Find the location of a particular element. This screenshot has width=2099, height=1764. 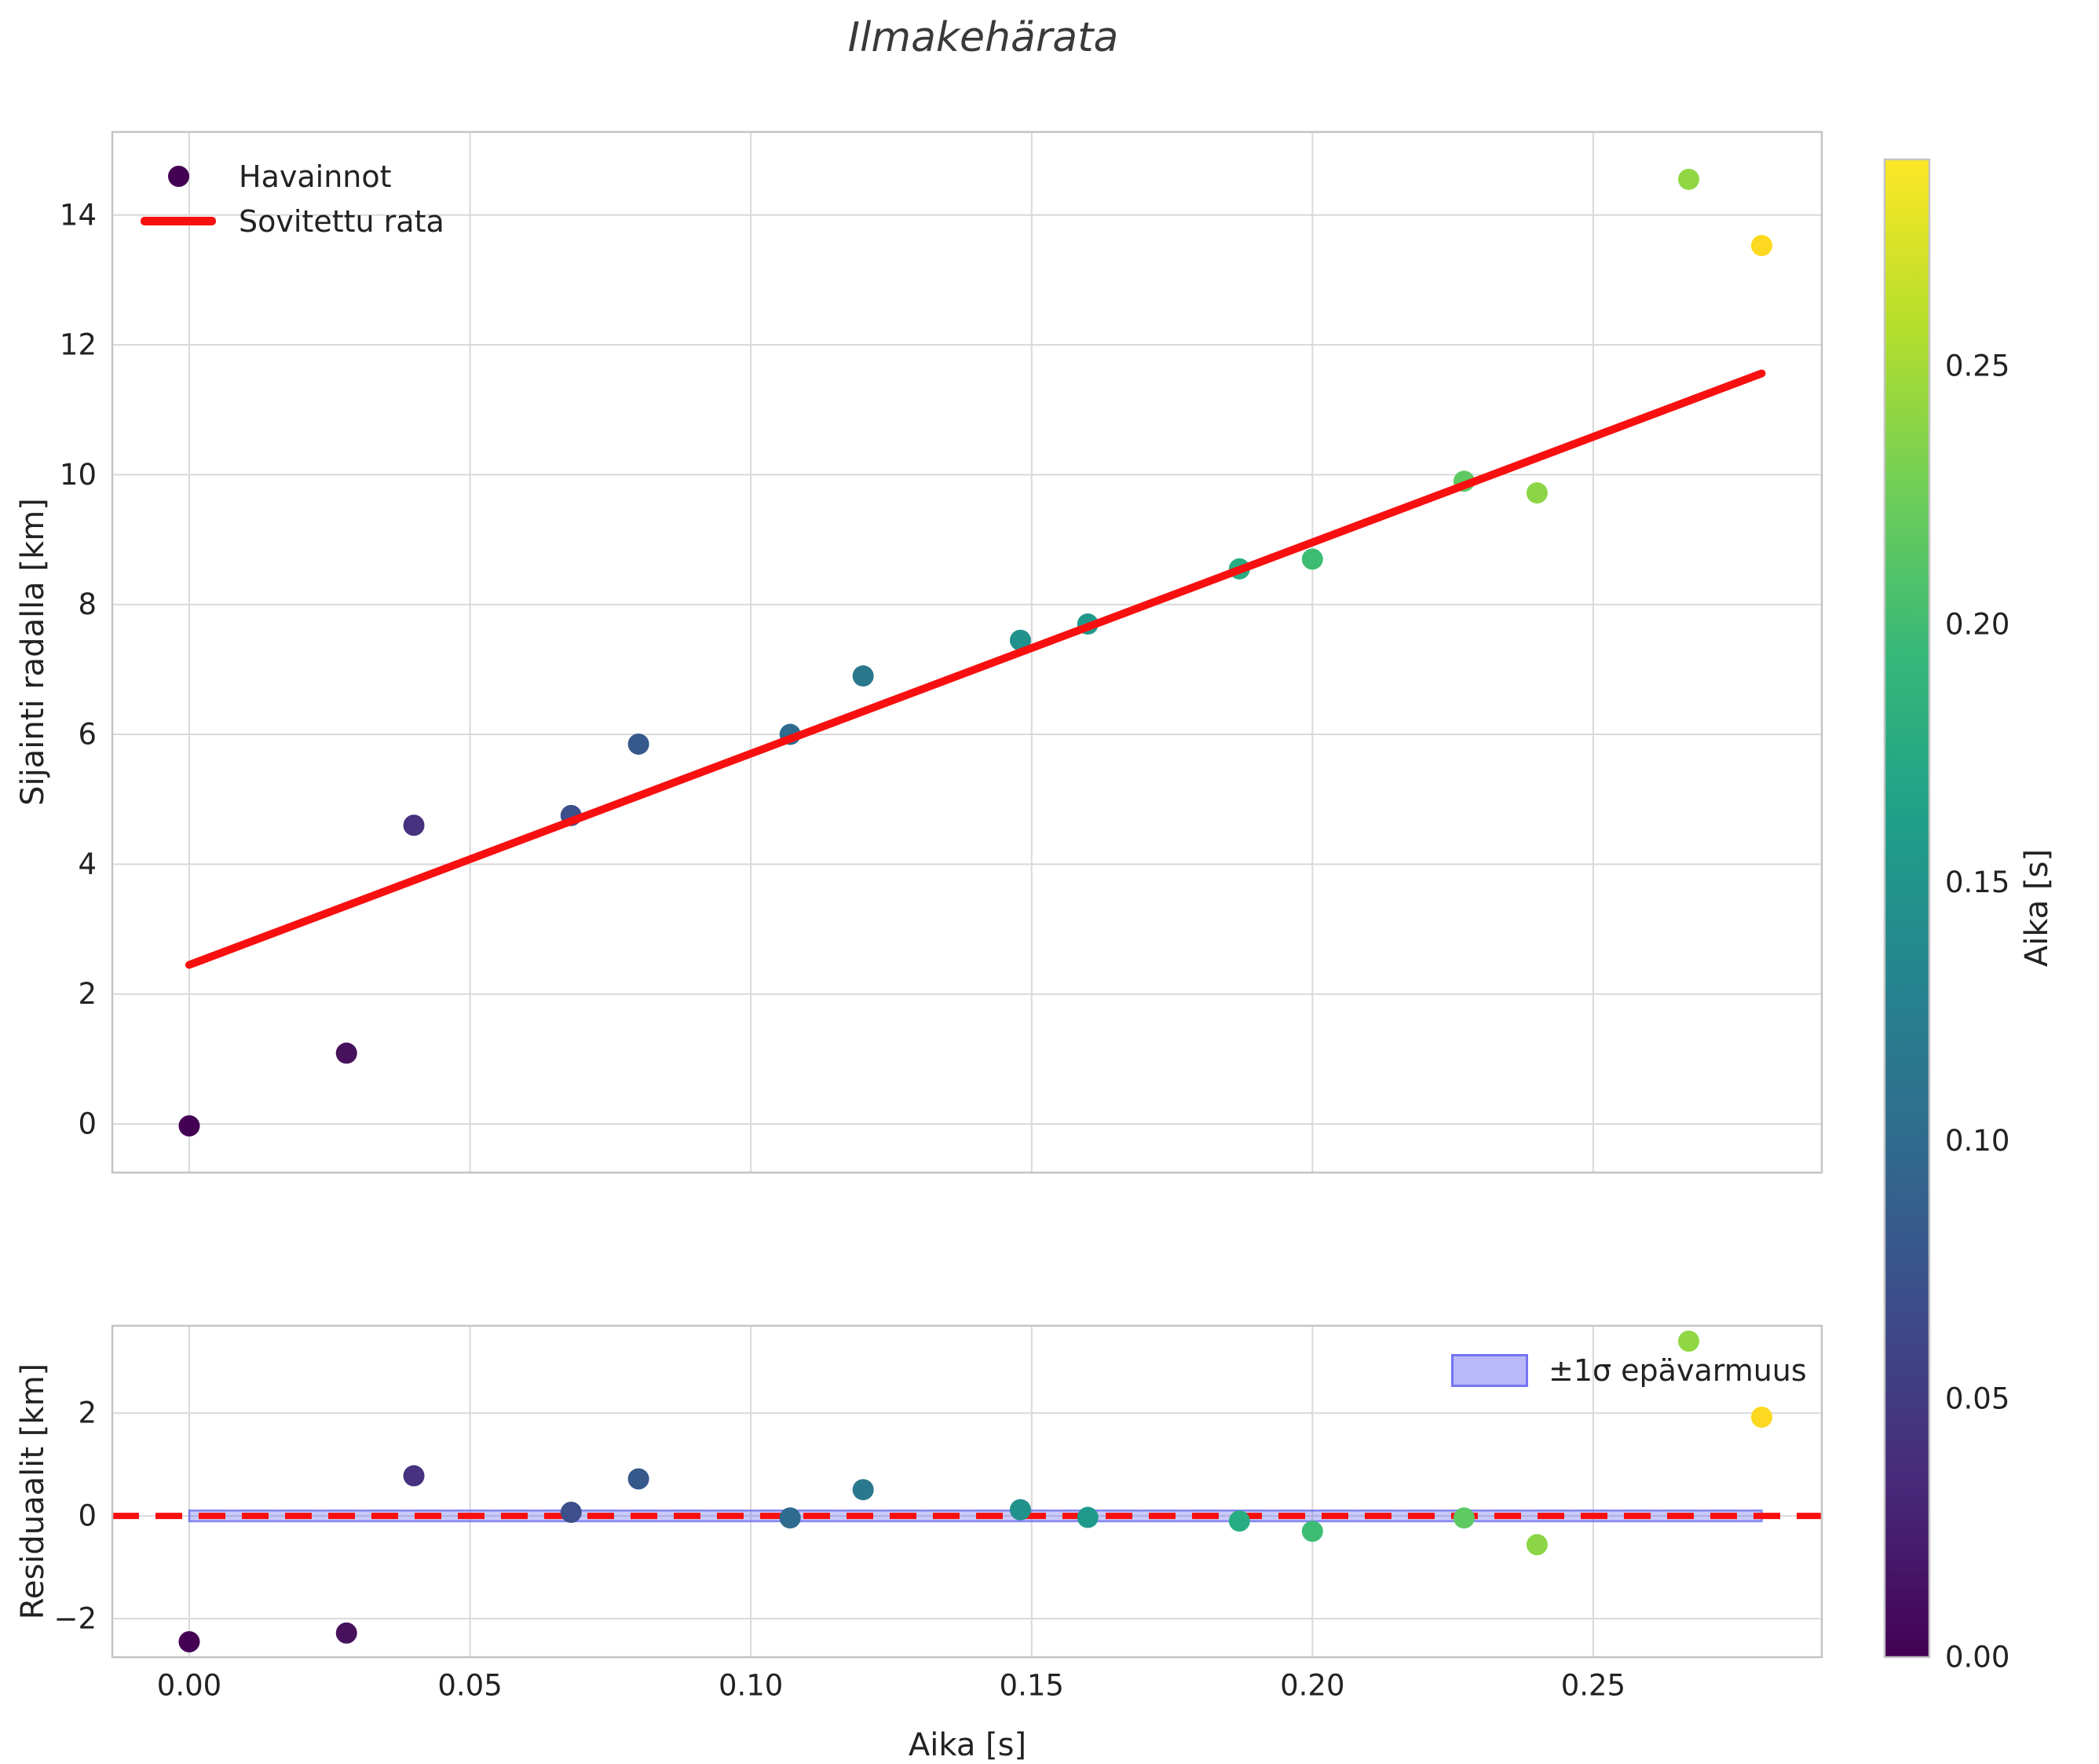

colorbar: 0.00 0.05 0.10 0.15 0.20 0.25 is located at coordinates (1946, 916).